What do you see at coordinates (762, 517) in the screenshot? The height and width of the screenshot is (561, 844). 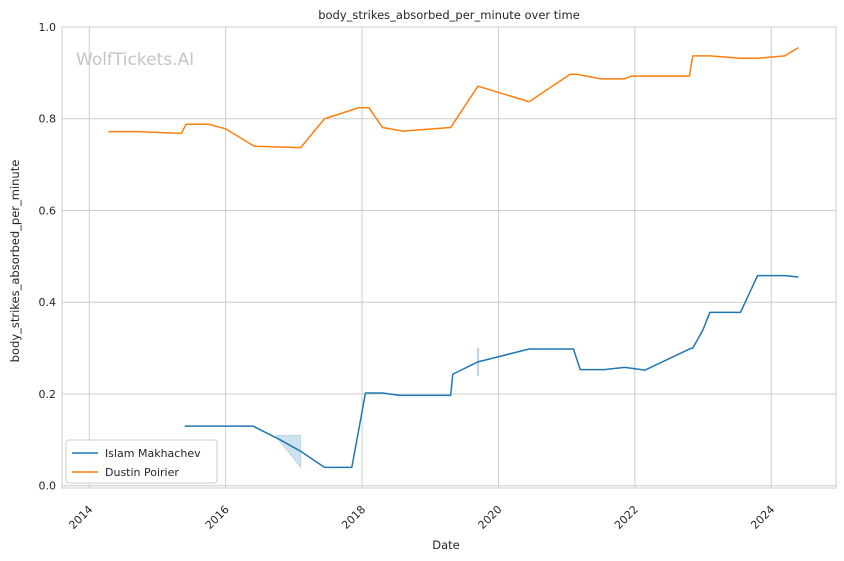 I see `x-tick-label: 2024` at bounding box center [762, 517].